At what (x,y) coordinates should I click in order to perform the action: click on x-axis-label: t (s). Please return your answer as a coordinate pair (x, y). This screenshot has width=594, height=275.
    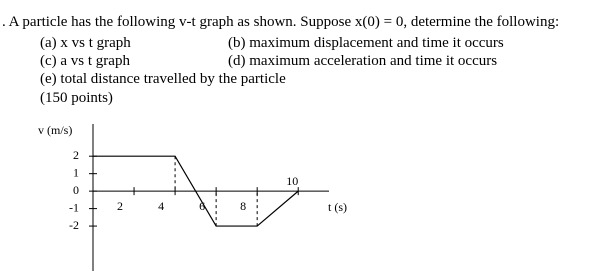
    Looking at the image, I should click on (337, 207).